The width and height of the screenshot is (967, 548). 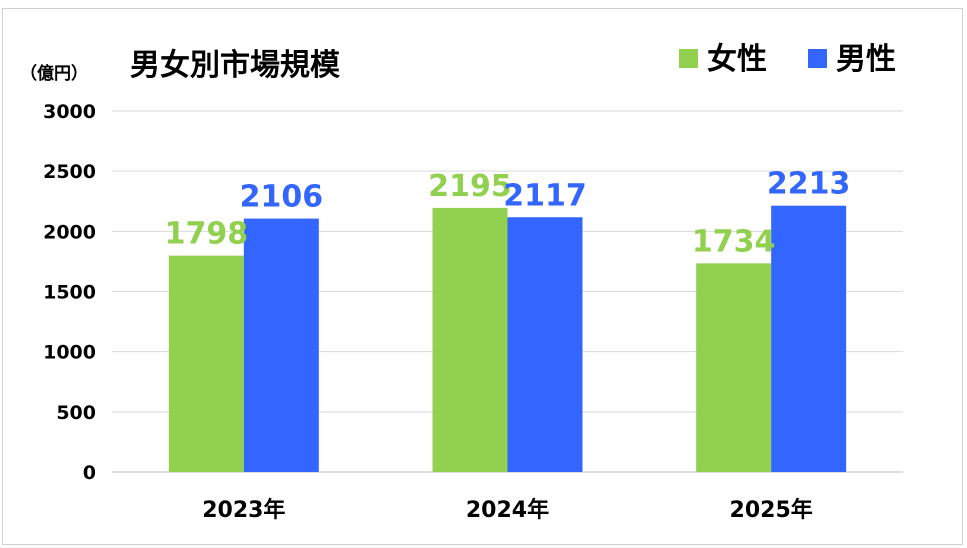 I want to click on y-tick-label: 1000, so click(x=69, y=353).